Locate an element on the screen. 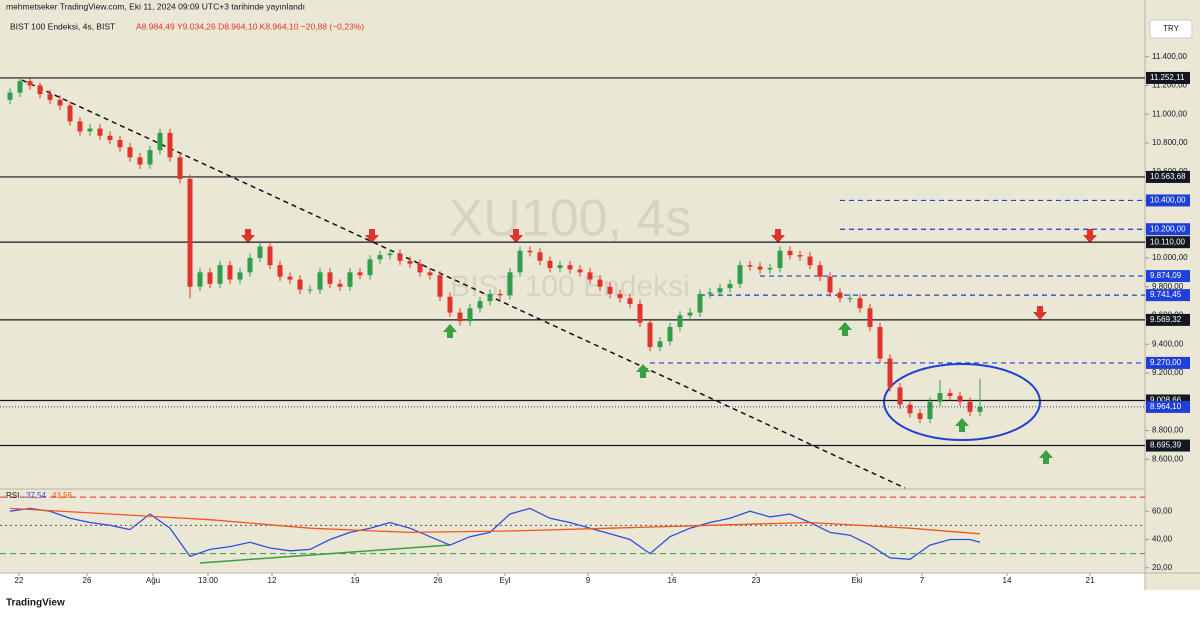  y-tick-label: 10.000,00 is located at coordinates (1170, 257).